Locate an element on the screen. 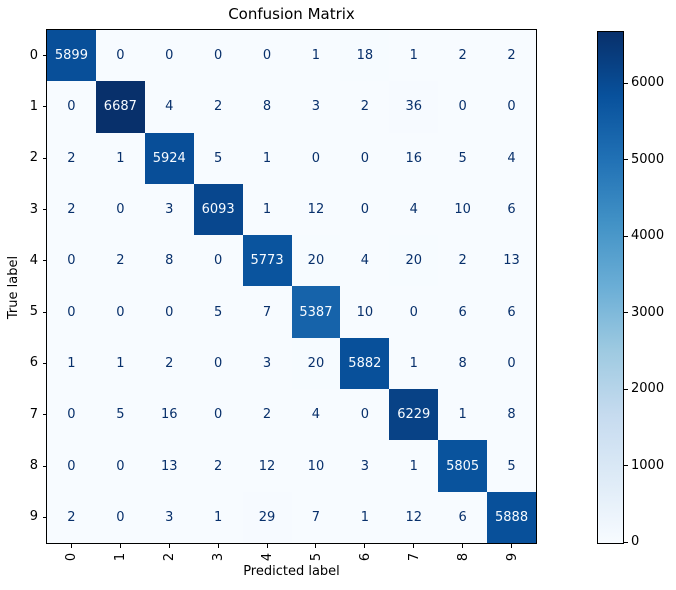 The height and width of the screenshot is (590, 676). matrix-cell: 5387 is located at coordinates (316, 312).